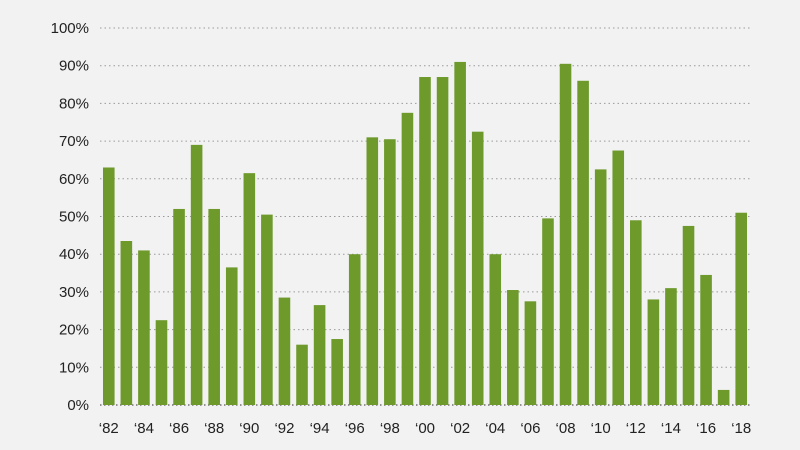 The image size is (800, 450). Describe the element at coordinates (337, 372) in the screenshot. I see `bar-1995` at that location.